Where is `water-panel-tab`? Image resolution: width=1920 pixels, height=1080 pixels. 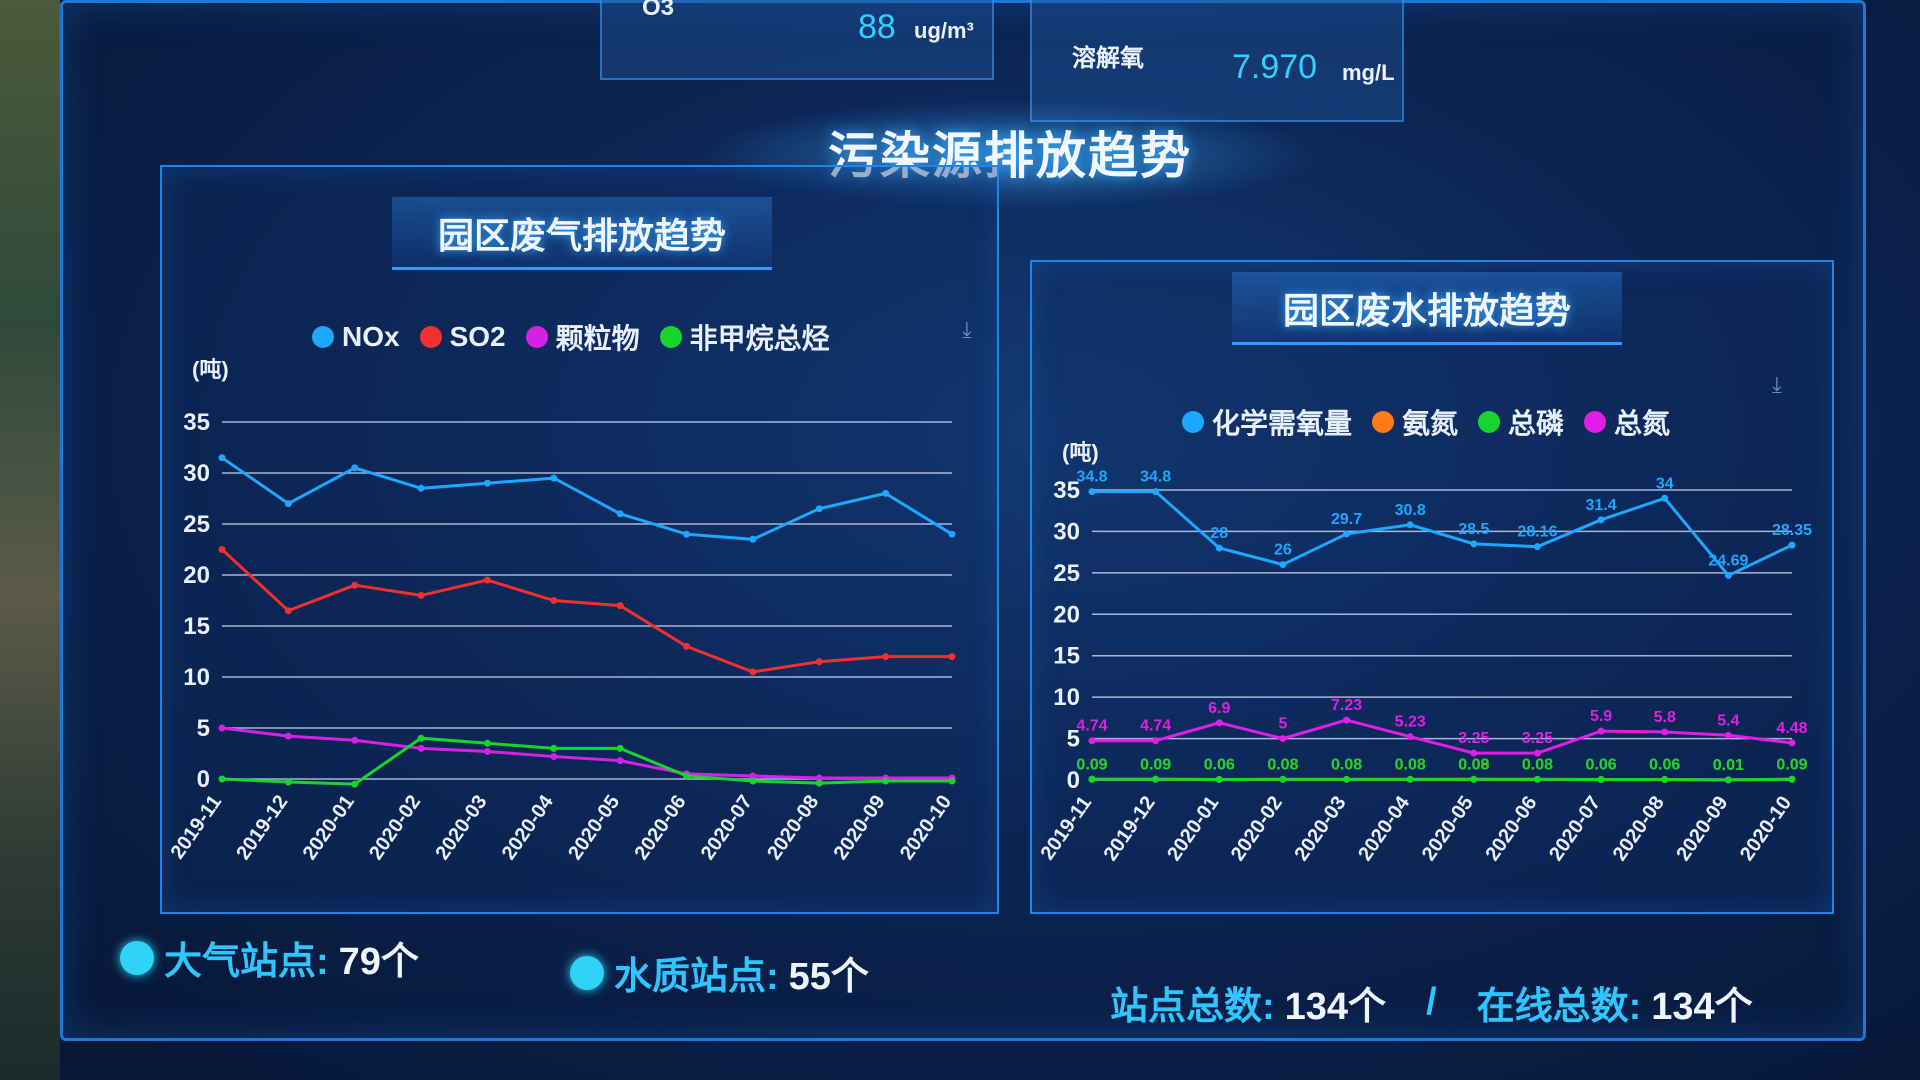
water-panel-tab is located at coordinates (1427, 308).